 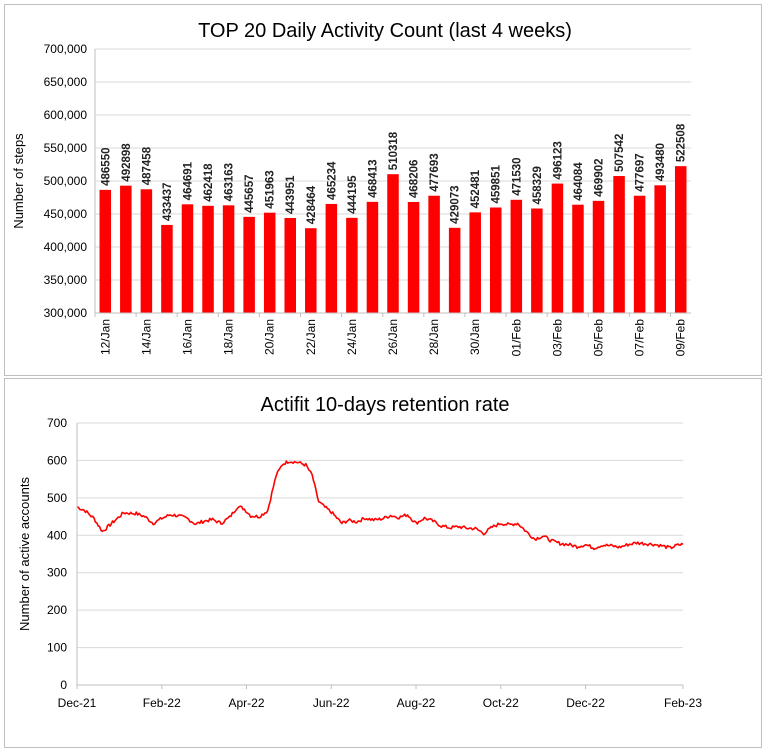 What do you see at coordinates (66, 214) in the screenshot?
I see `bar-y-tick-label: 450,000` at bounding box center [66, 214].